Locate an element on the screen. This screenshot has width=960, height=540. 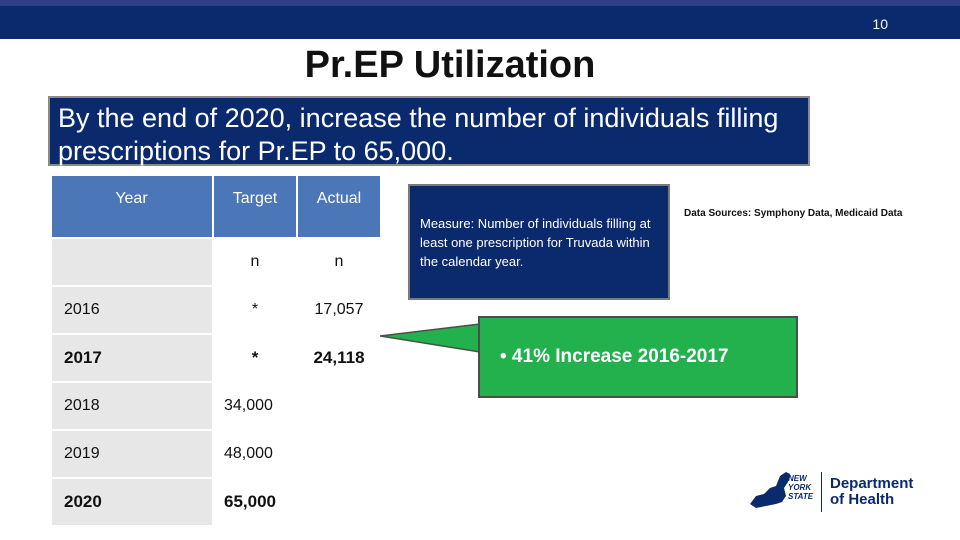
header-target: Target is located at coordinates (255, 206).